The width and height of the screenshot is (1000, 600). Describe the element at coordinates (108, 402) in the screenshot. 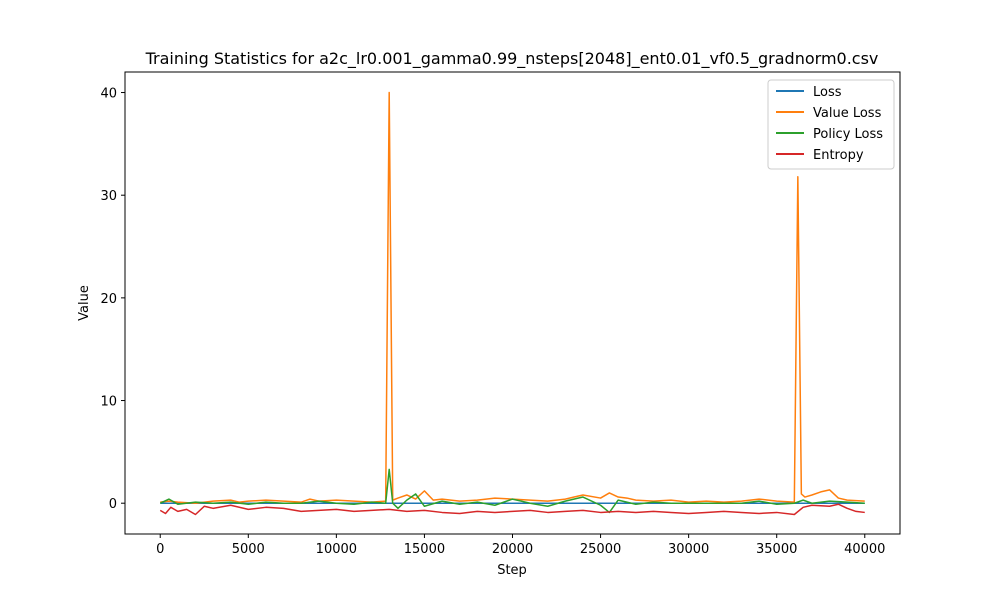

I see `y-tick-label: 10` at that location.